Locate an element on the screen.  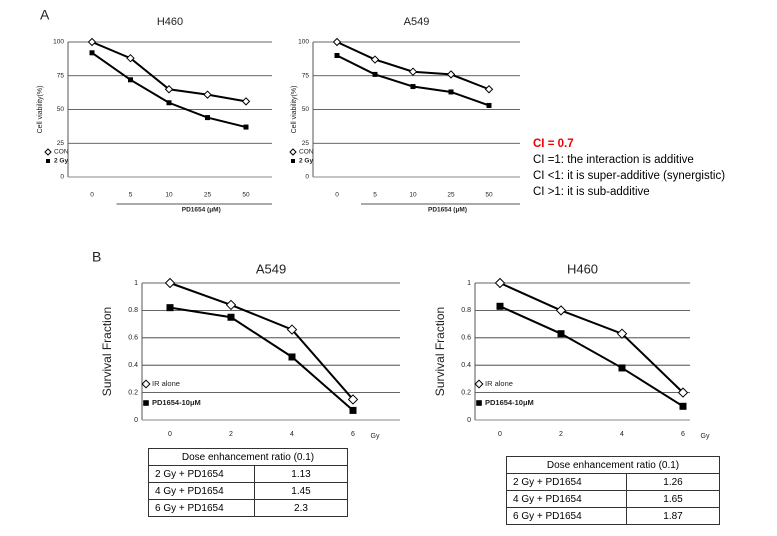
panel-label: A is located at coordinates (45, 15).